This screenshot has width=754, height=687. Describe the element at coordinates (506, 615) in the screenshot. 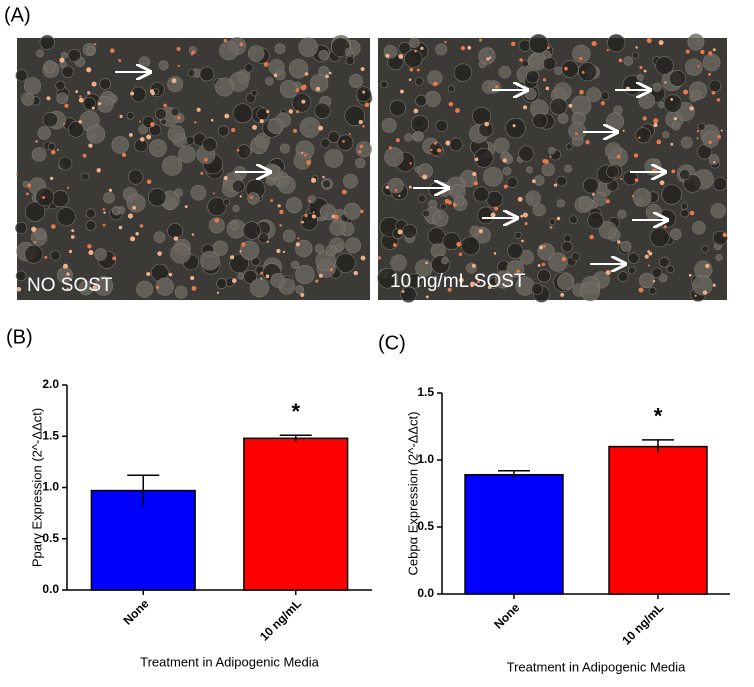

I see `x-tick-label: None` at that location.